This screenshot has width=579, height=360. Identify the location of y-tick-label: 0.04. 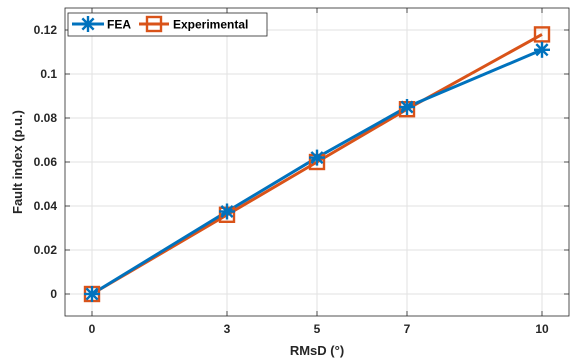
(46, 206).